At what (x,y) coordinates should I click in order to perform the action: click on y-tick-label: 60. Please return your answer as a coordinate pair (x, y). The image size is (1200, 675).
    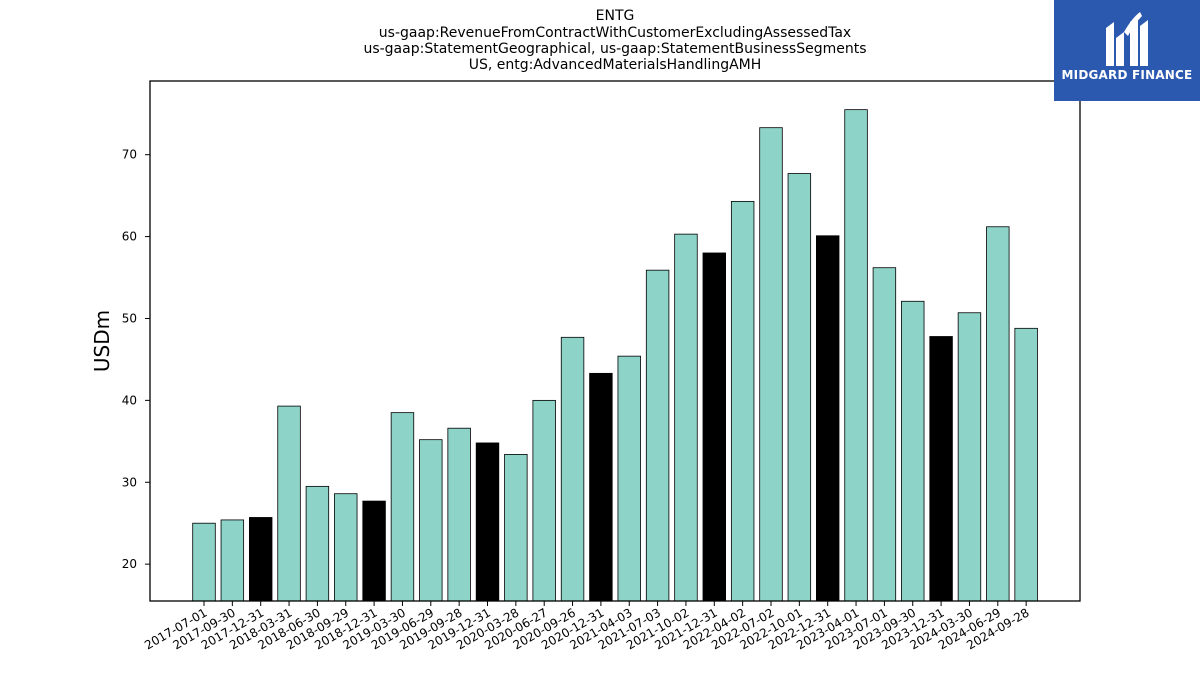
    Looking at the image, I should click on (129, 237).